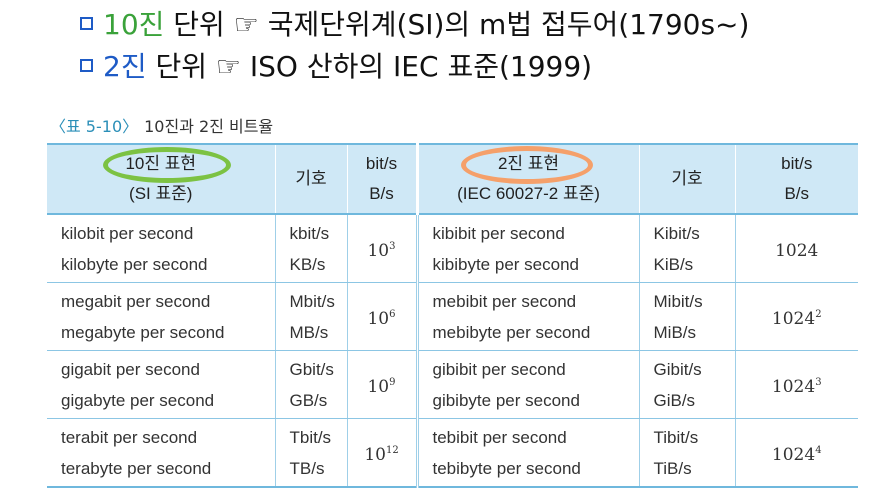 This screenshot has height=498, width=874. I want to click on decimal-name-cell: terabit per second terabyte per second, so click(161, 453).